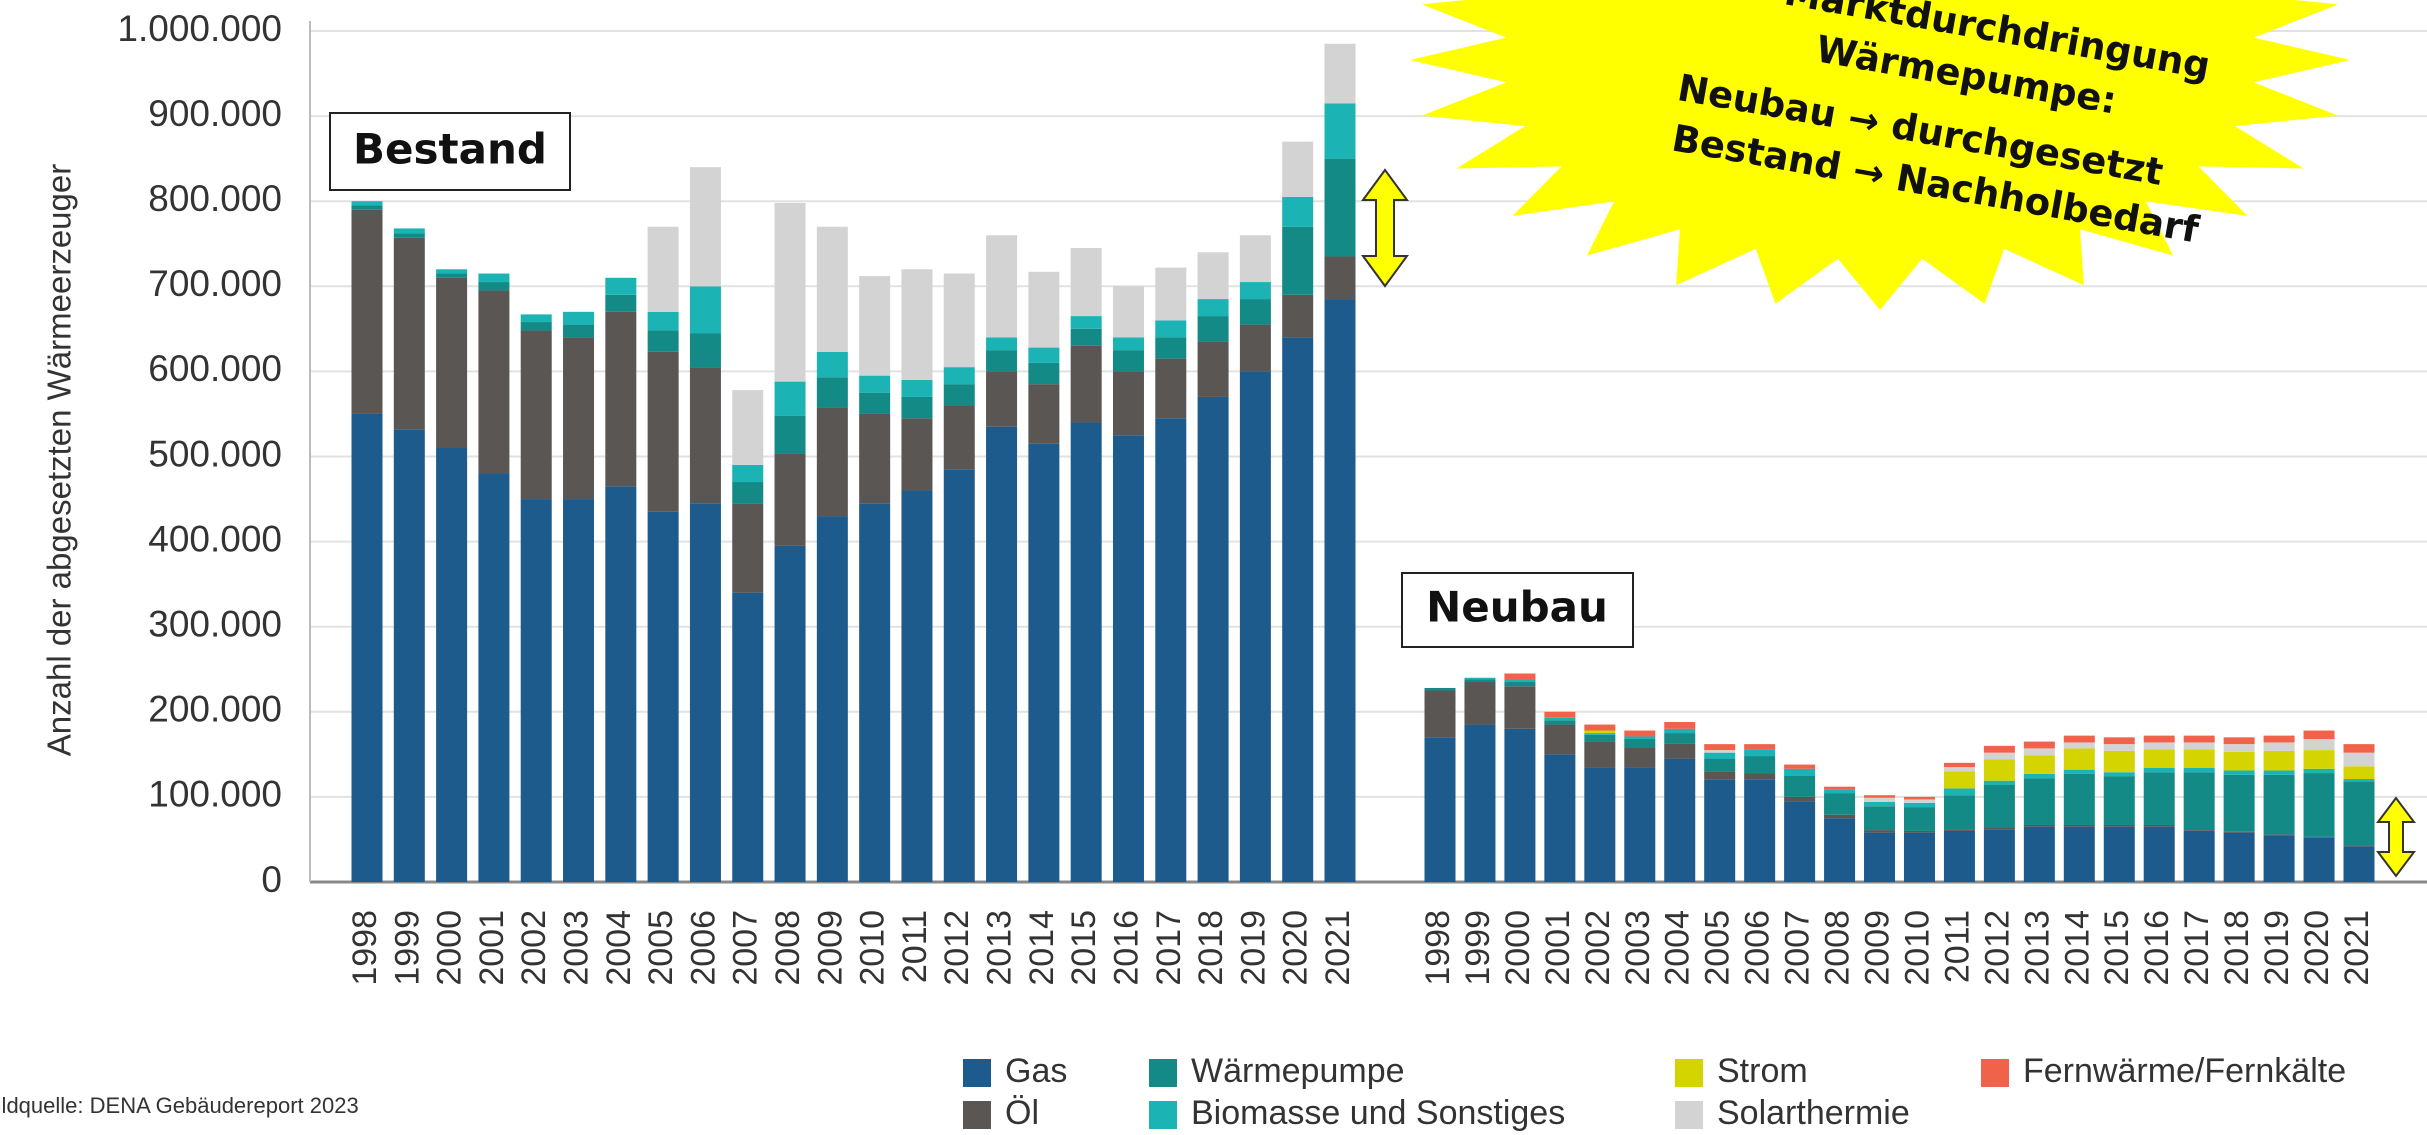  I want to click on legend-label: Gas, so click(1036, 1071).